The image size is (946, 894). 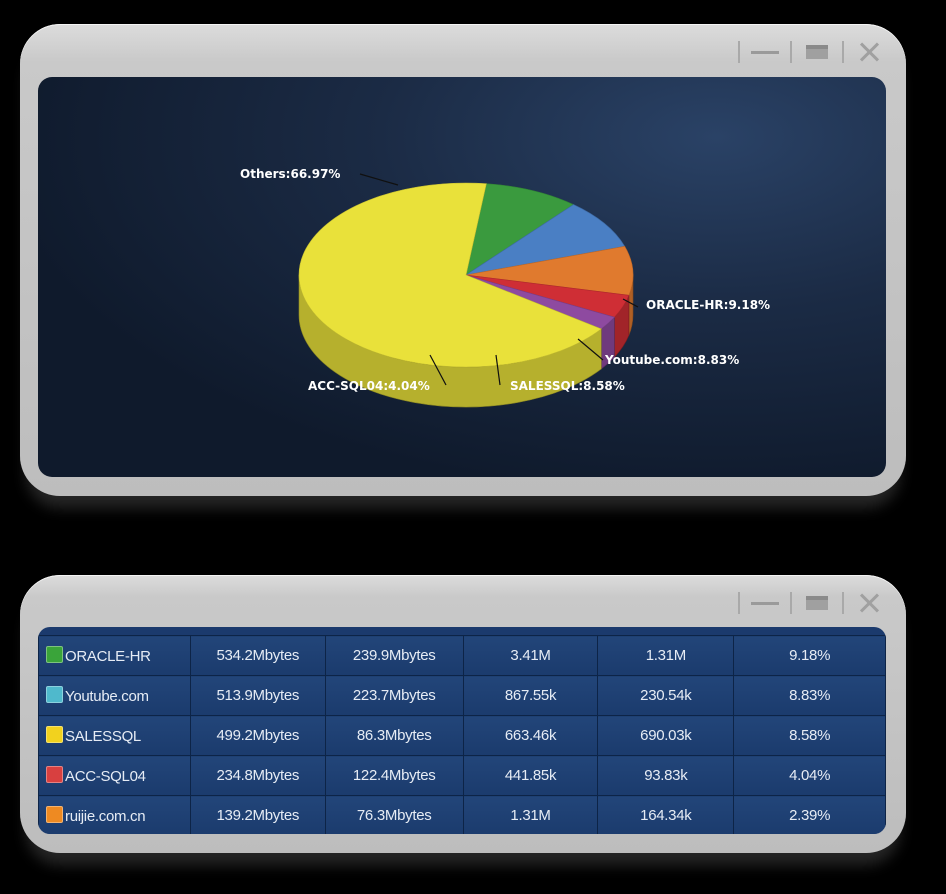 I want to click on table-cell: 239.9Mbytes, so click(x=394, y=655).